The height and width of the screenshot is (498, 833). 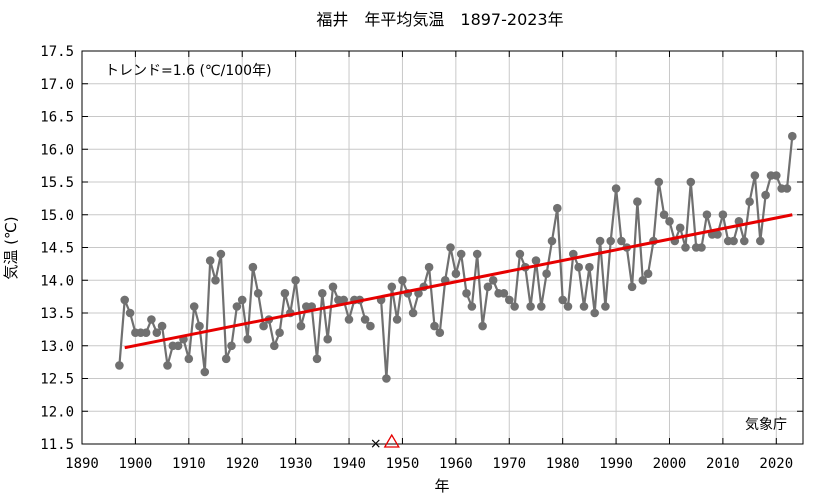 What do you see at coordinates (57, 412) in the screenshot?
I see `y-tick-label: 12.0` at bounding box center [57, 412].